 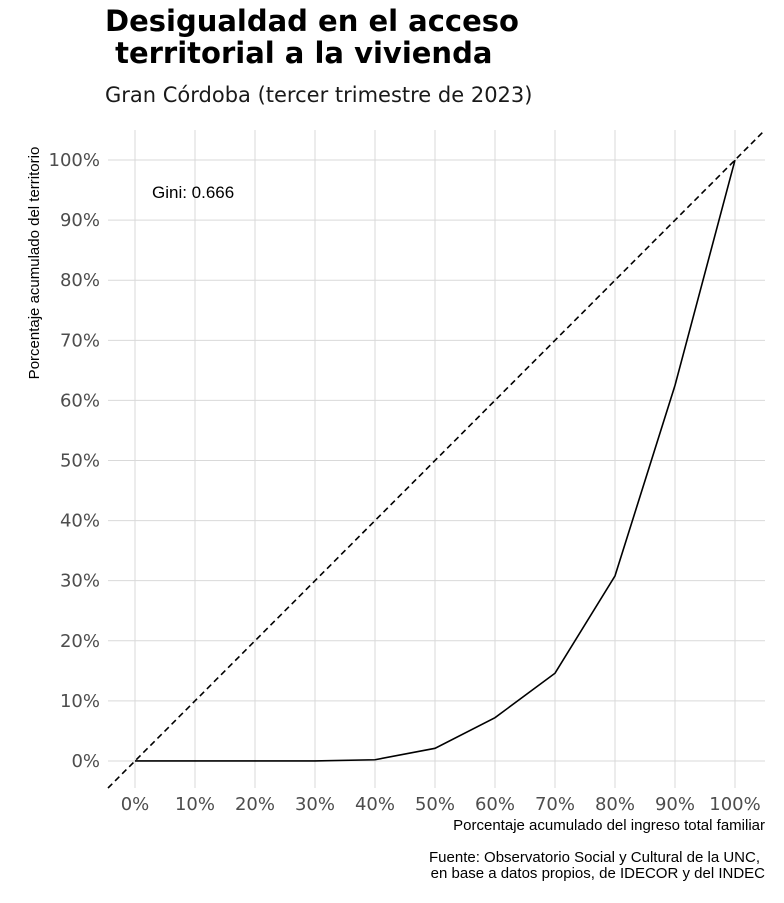 What do you see at coordinates (80, 521) in the screenshot?
I see `y-tick-label: 40%` at bounding box center [80, 521].